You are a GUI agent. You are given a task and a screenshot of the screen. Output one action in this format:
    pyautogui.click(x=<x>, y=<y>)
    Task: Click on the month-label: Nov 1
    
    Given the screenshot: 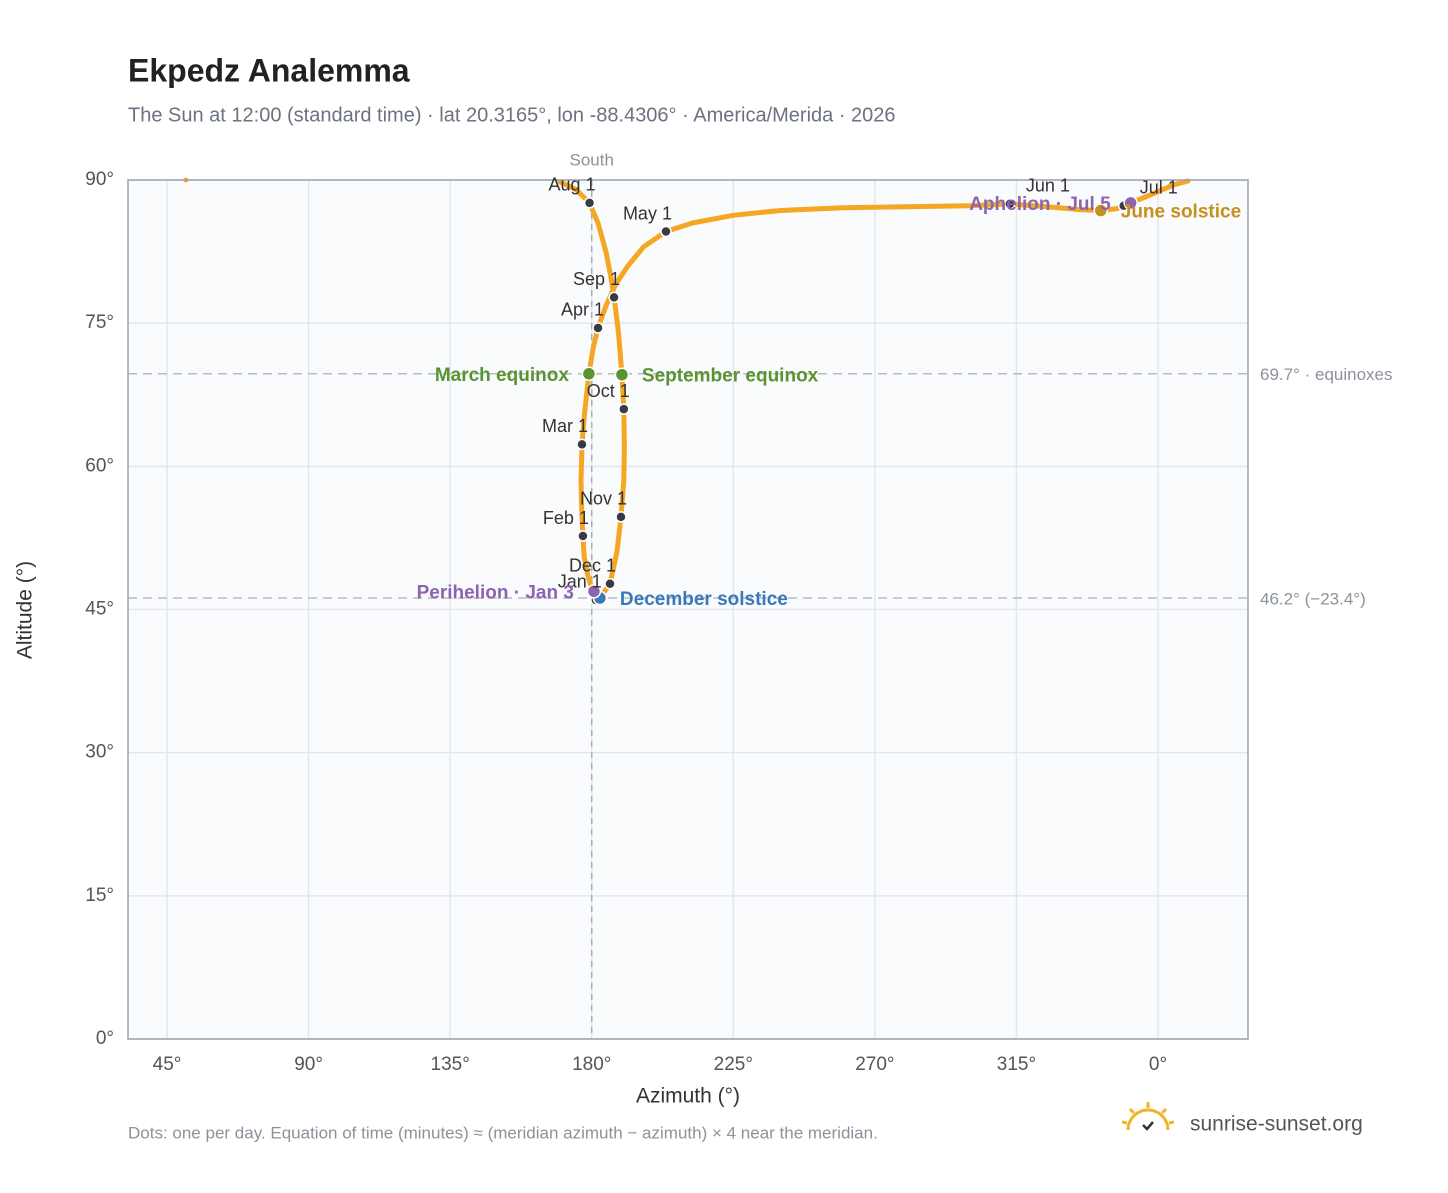 What is the action you would take?
    pyautogui.click(x=603, y=499)
    